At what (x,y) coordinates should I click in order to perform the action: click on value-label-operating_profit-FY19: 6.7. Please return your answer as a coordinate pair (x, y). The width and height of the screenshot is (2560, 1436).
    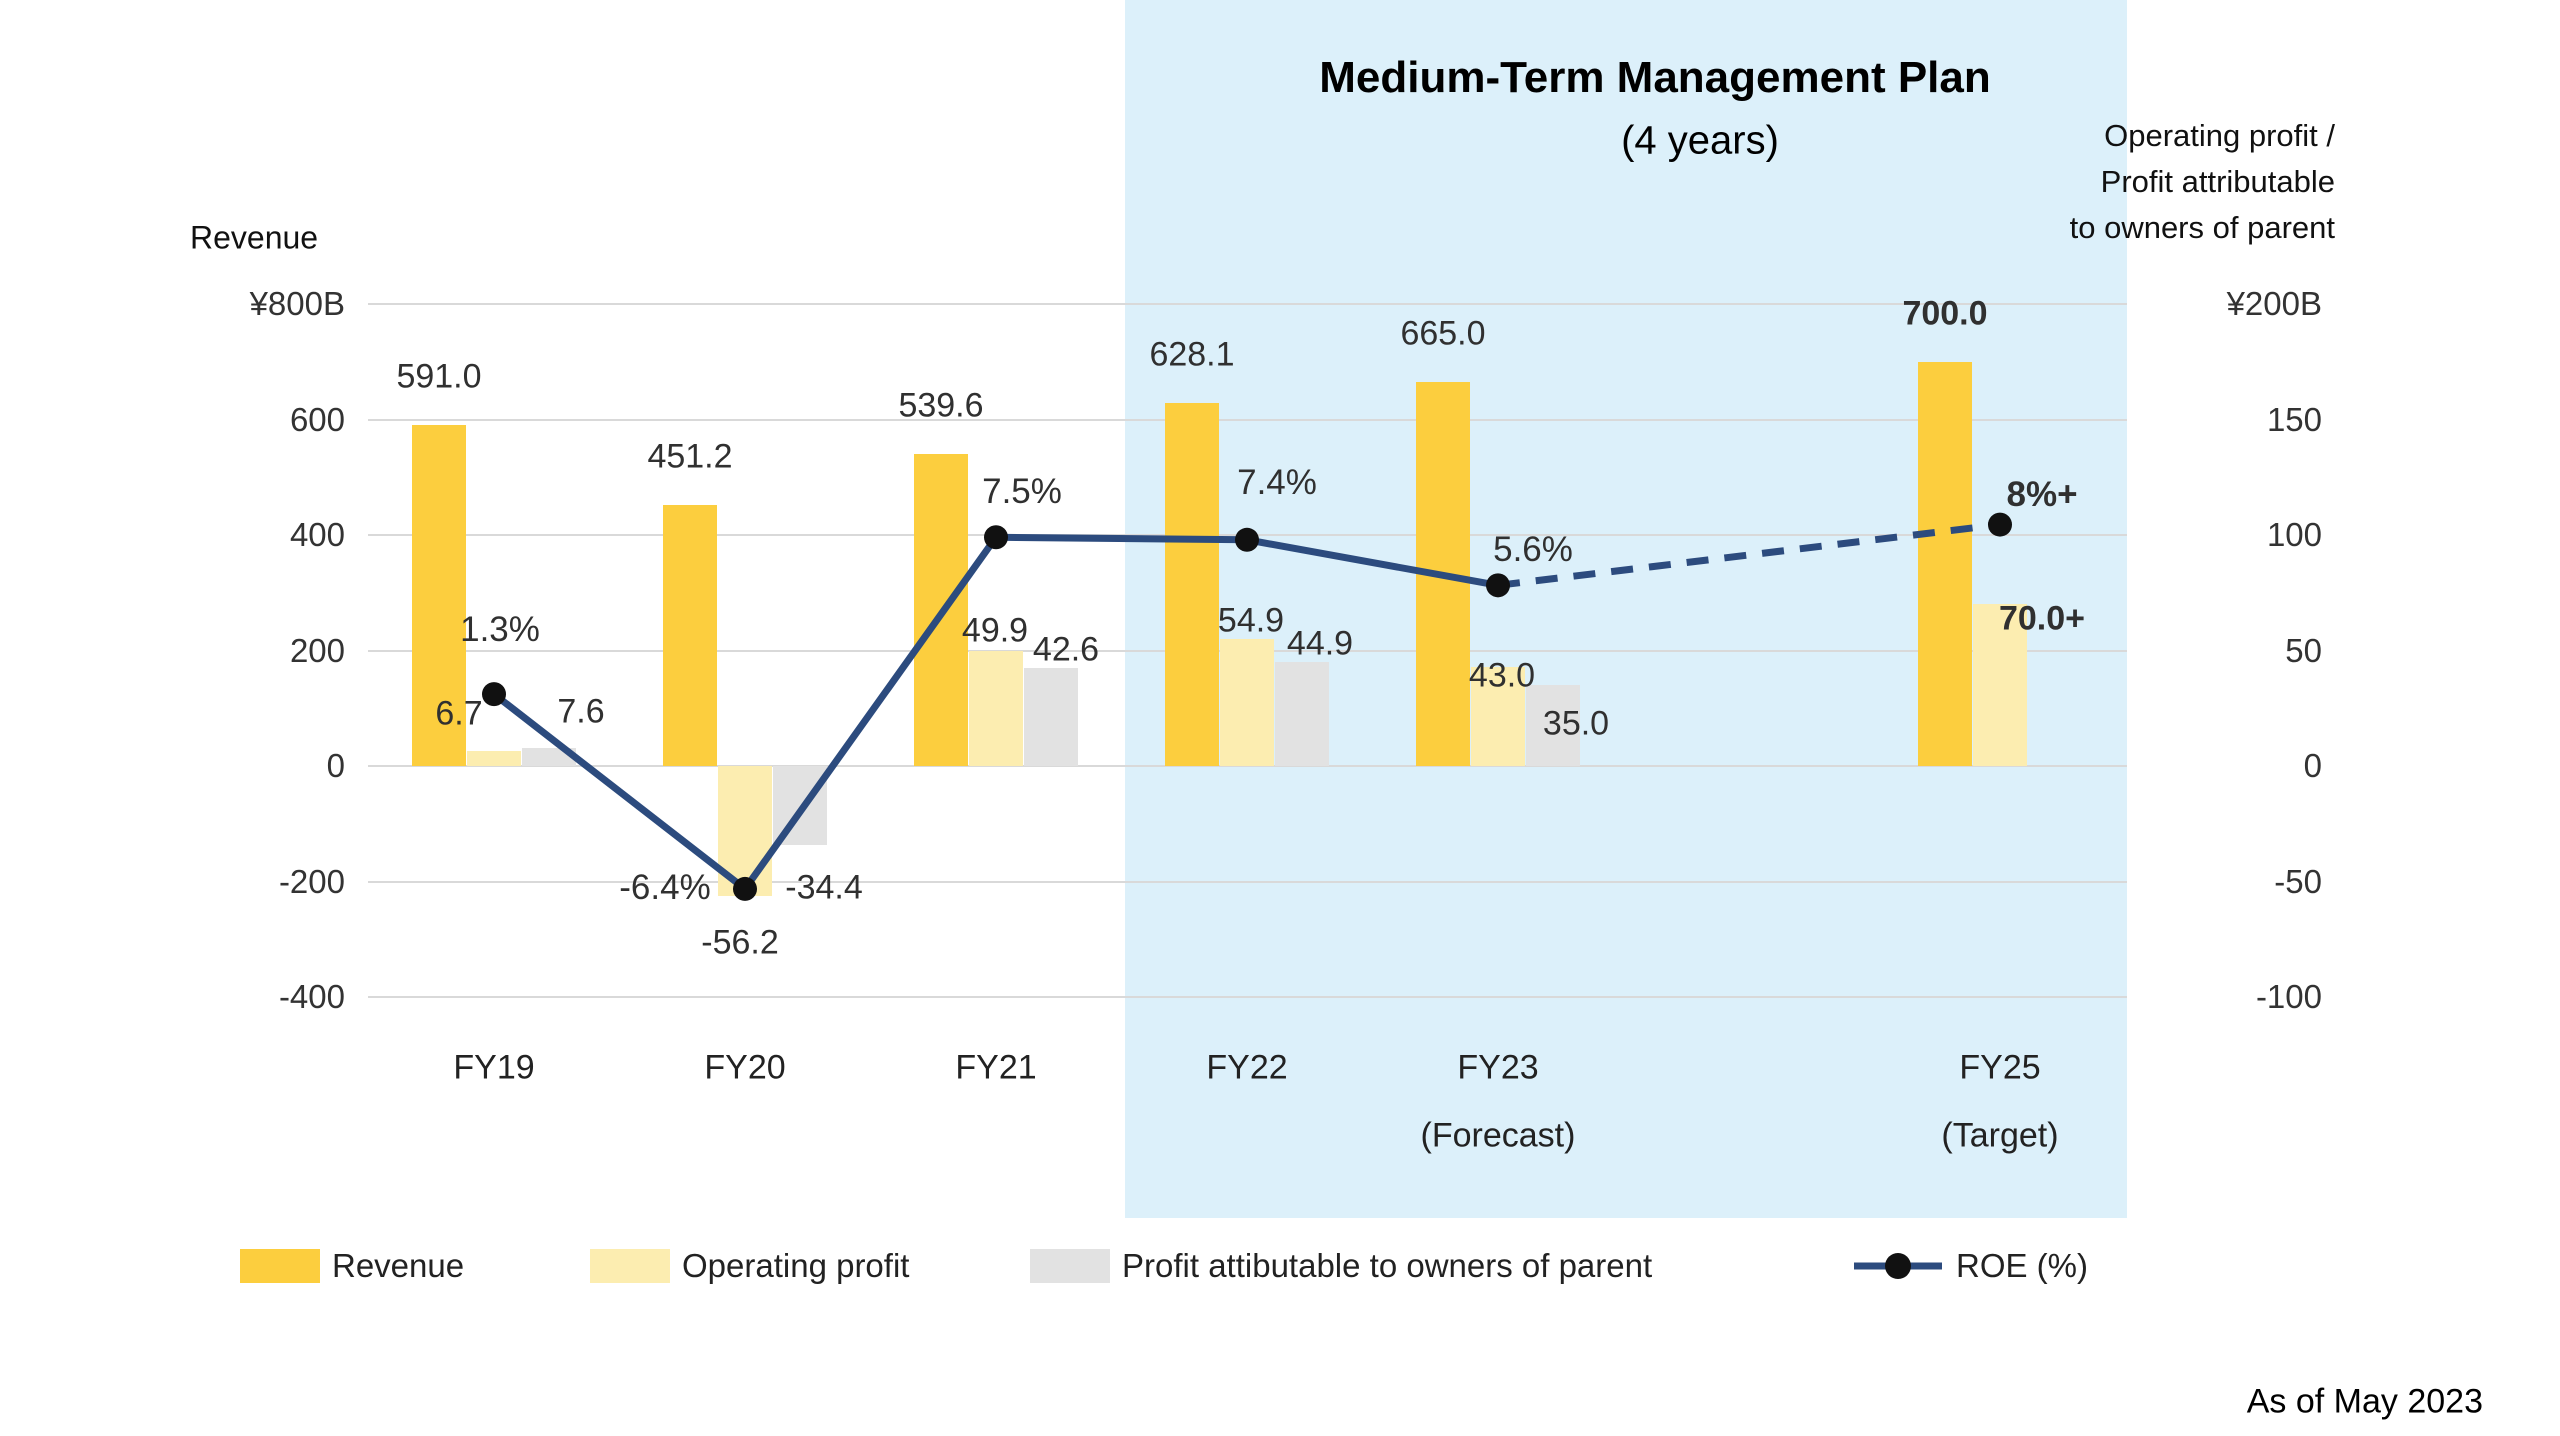
    Looking at the image, I should click on (459, 713).